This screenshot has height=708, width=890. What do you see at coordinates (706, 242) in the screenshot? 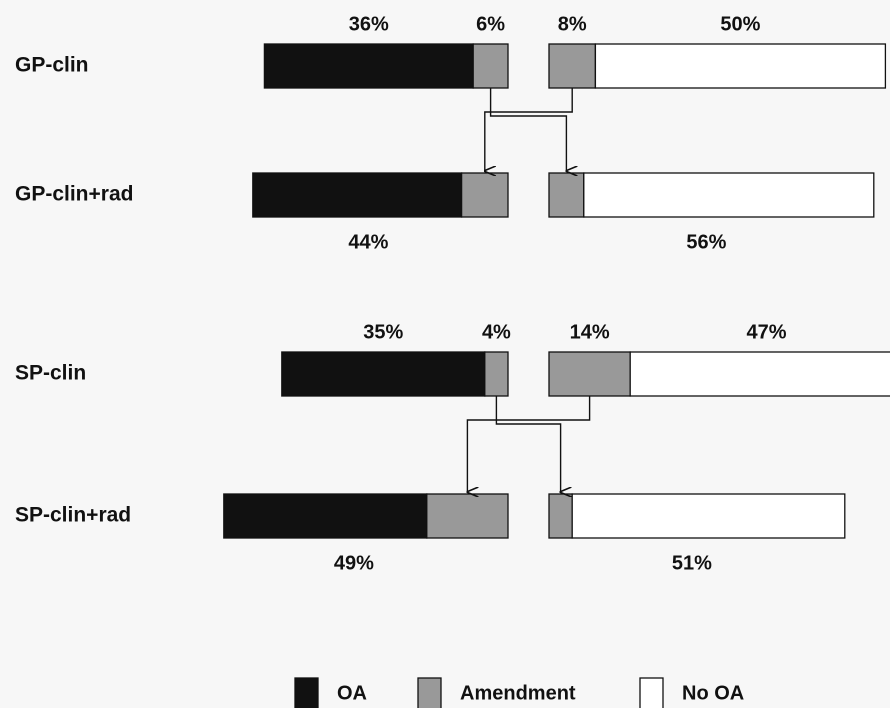
I see `total-label: 56%` at bounding box center [706, 242].